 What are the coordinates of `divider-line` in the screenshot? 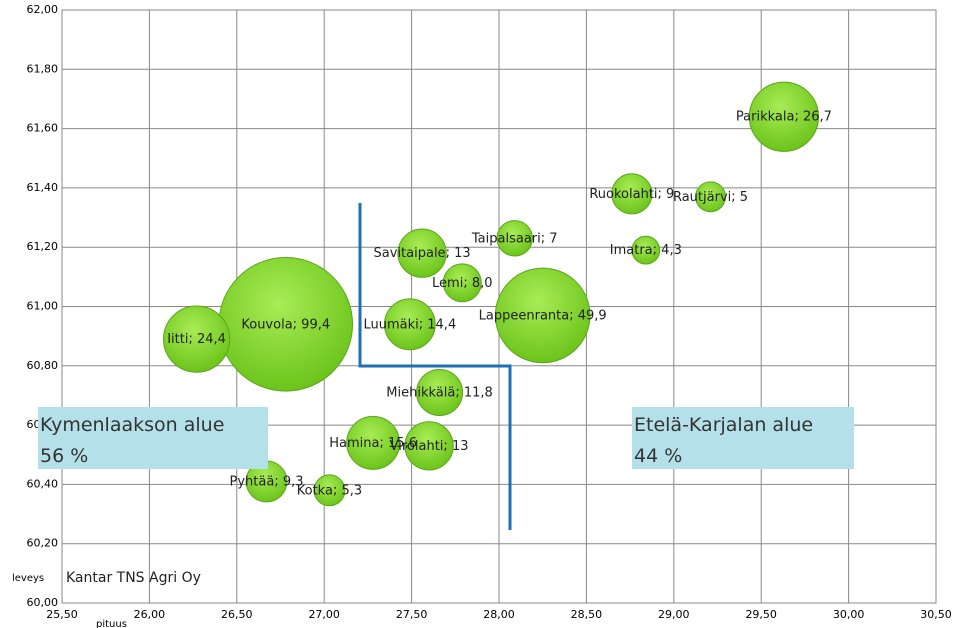 It's located at (435, 366).